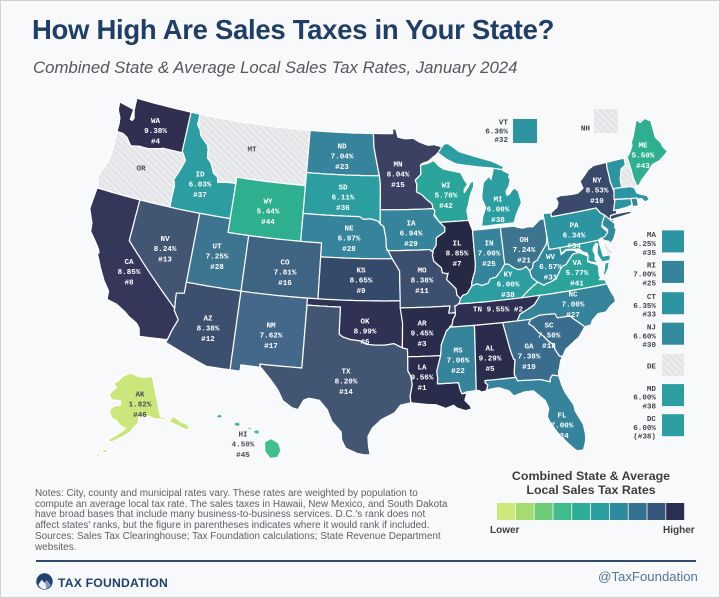 This screenshot has width=720, height=598. Describe the element at coordinates (422, 389) in the screenshot. I see `svg-text: #1` at that location.